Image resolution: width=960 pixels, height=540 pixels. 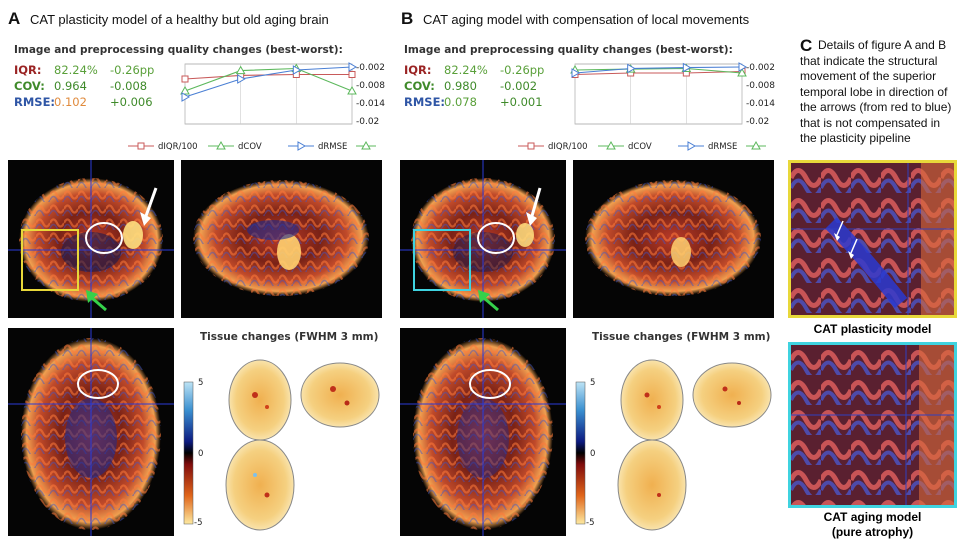 I want to click on colorbar-b-max: 5, so click(x=593, y=383).